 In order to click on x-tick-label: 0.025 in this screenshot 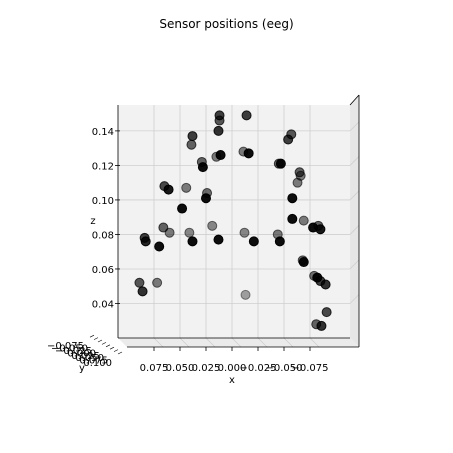, I will do `click(206, 368)`.